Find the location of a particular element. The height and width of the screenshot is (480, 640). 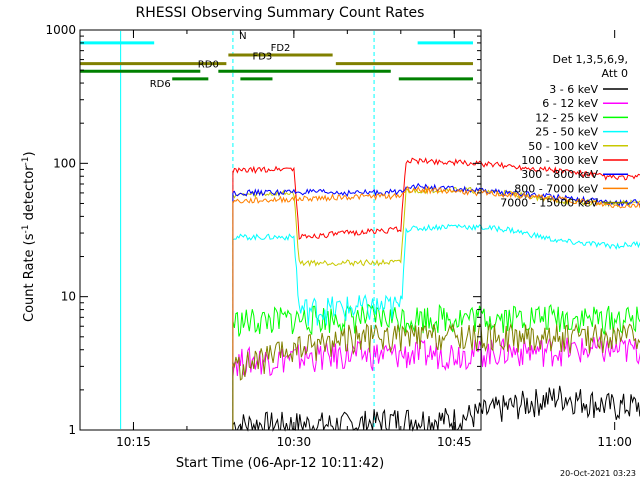

legend-entry-label: 50 - 100 keV is located at coordinates (563, 146).